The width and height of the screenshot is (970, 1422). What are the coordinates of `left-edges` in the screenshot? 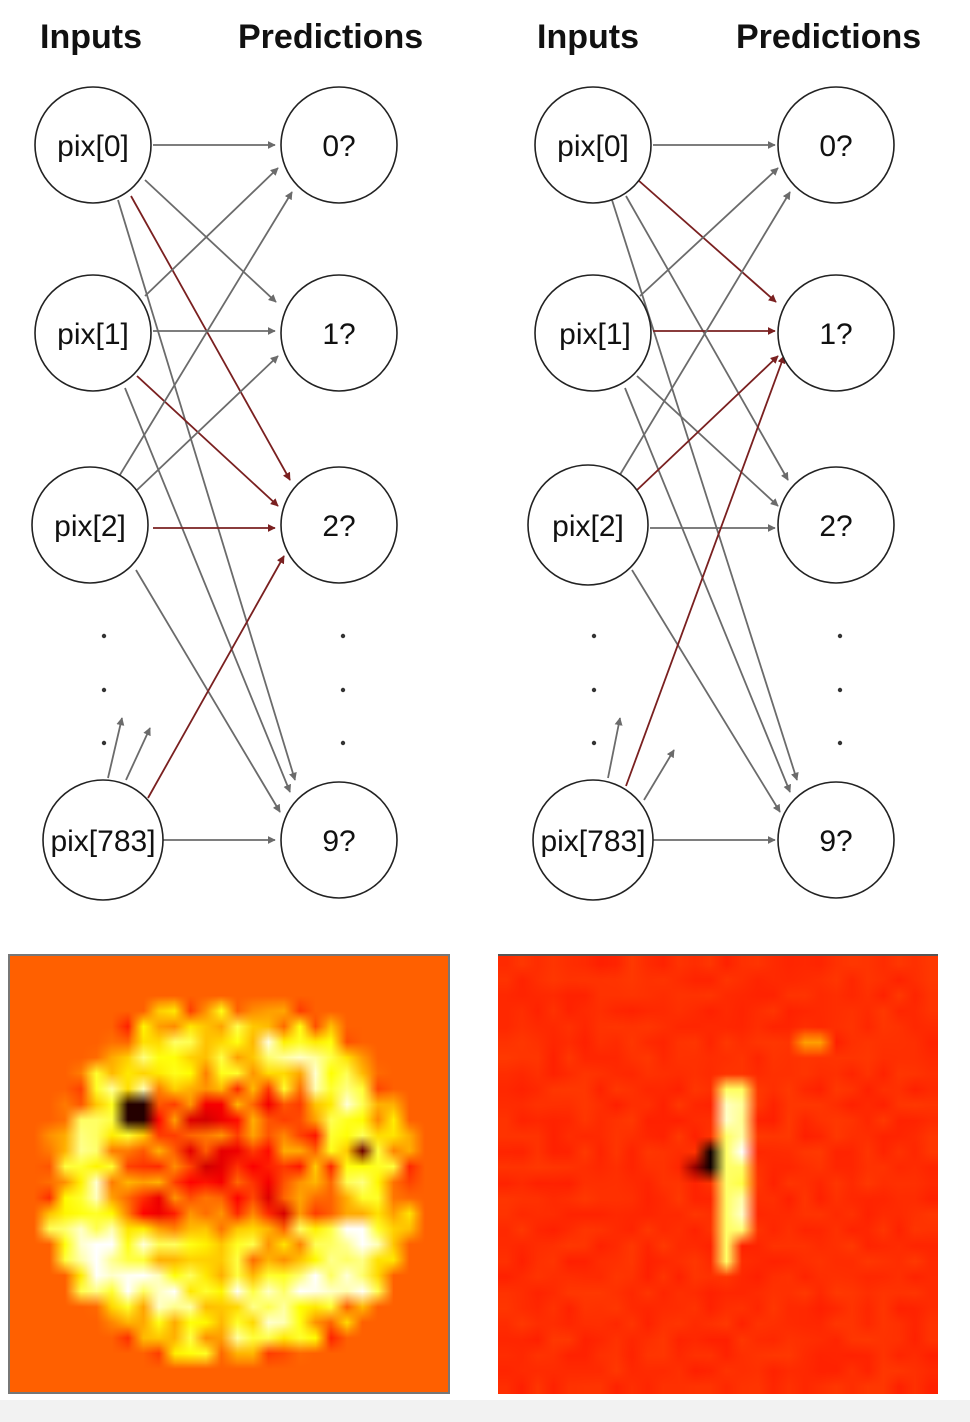 It's located at (202, 492).